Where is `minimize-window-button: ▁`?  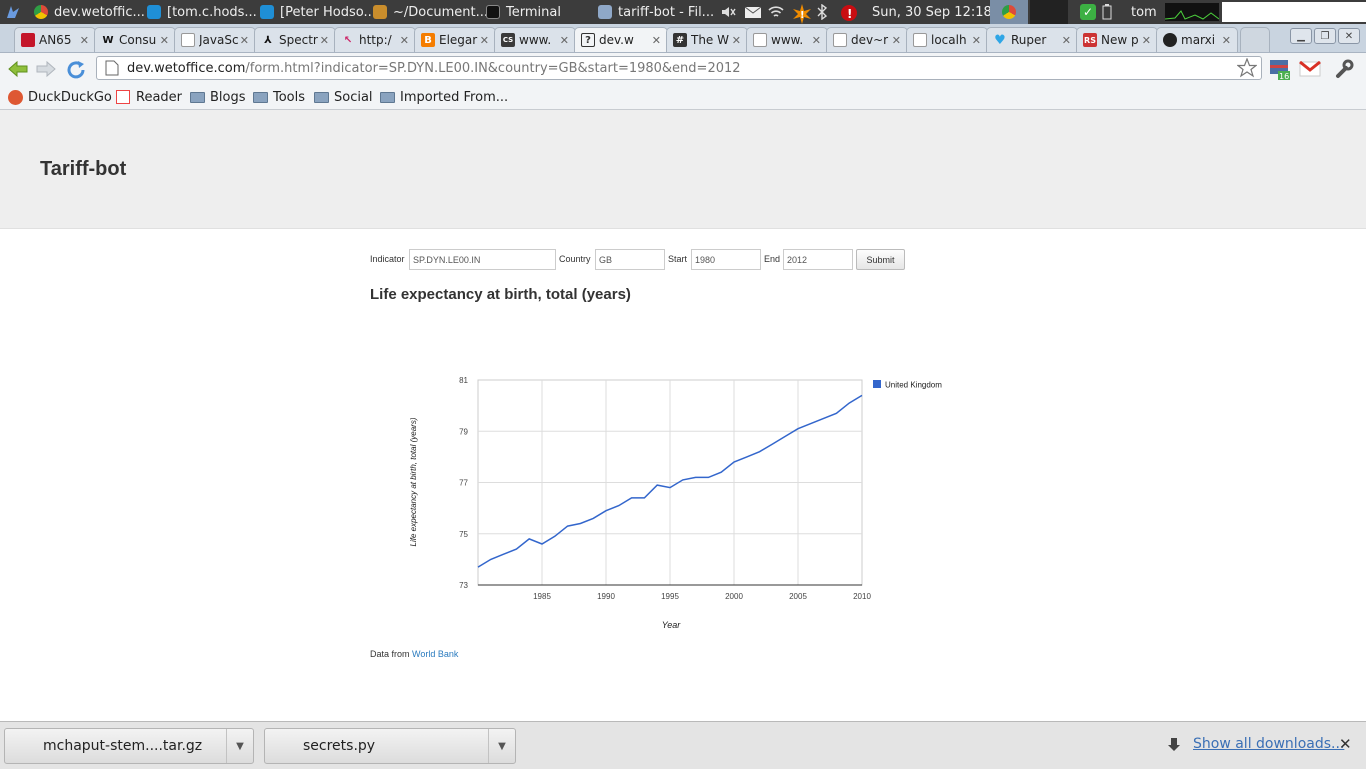
minimize-window-button: ▁ is located at coordinates (1301, 36).